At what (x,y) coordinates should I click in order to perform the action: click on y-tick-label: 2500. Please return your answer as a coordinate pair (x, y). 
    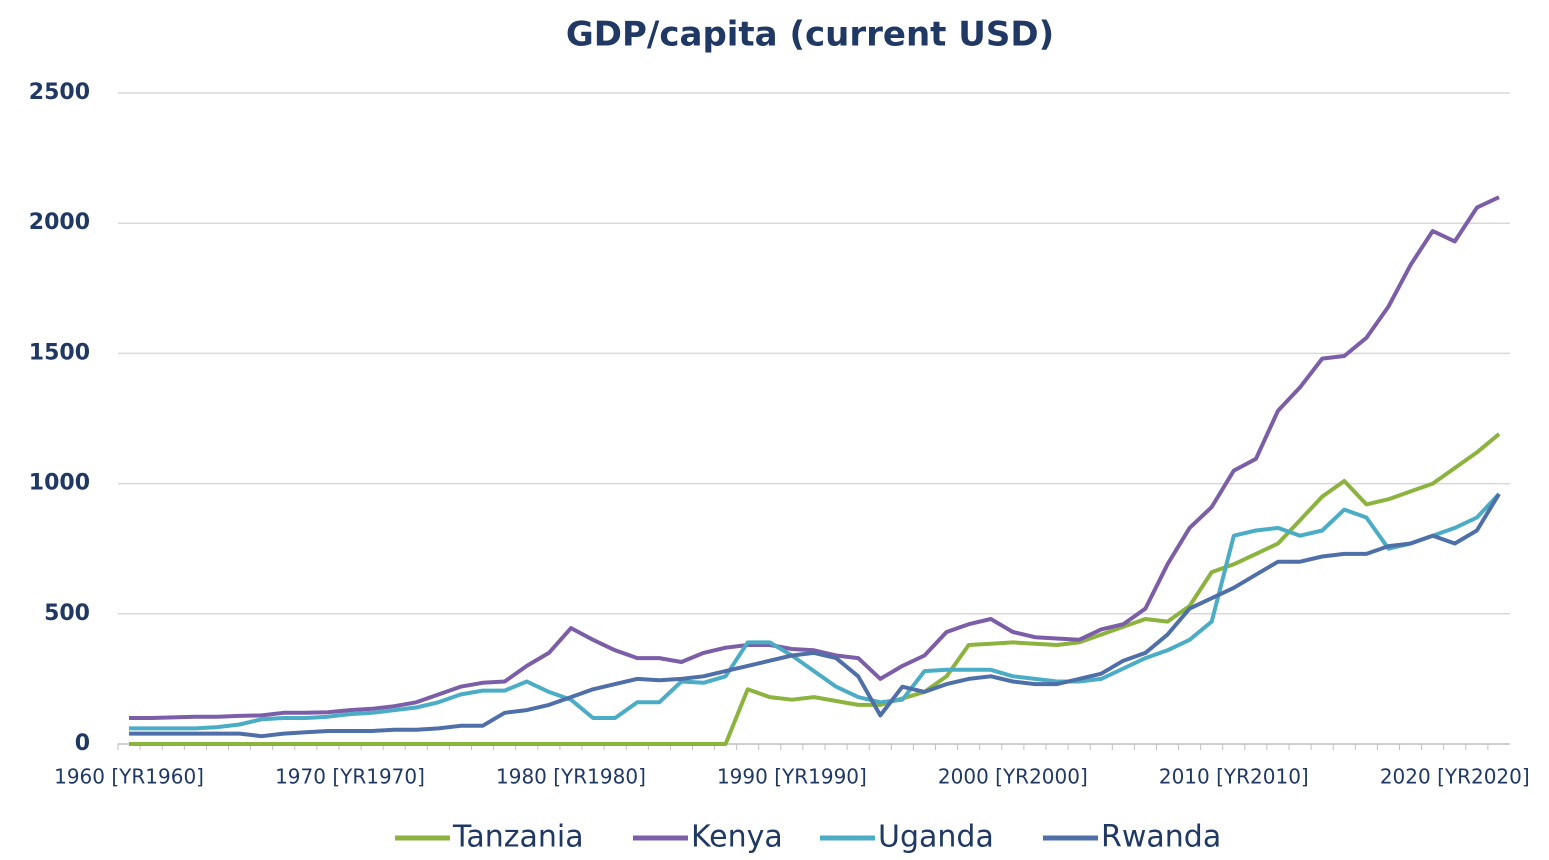
    Looking at the image, I should click on (59, 92).